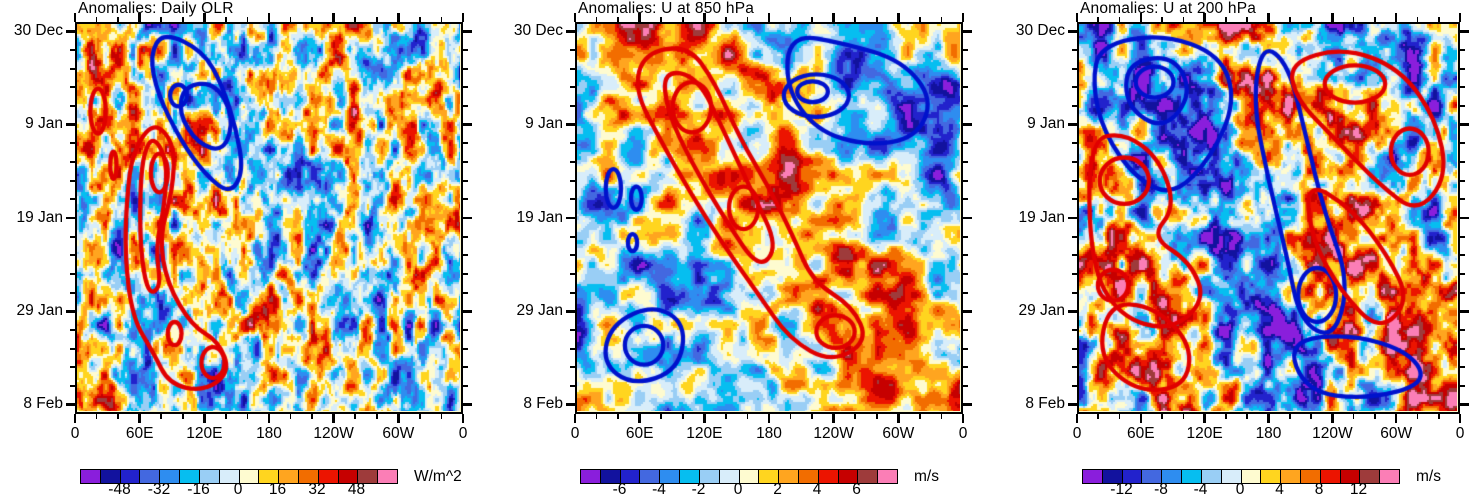 The image size is (1473, 497). I want to click on colorbar-tick-label: -32, so click(159, 489).